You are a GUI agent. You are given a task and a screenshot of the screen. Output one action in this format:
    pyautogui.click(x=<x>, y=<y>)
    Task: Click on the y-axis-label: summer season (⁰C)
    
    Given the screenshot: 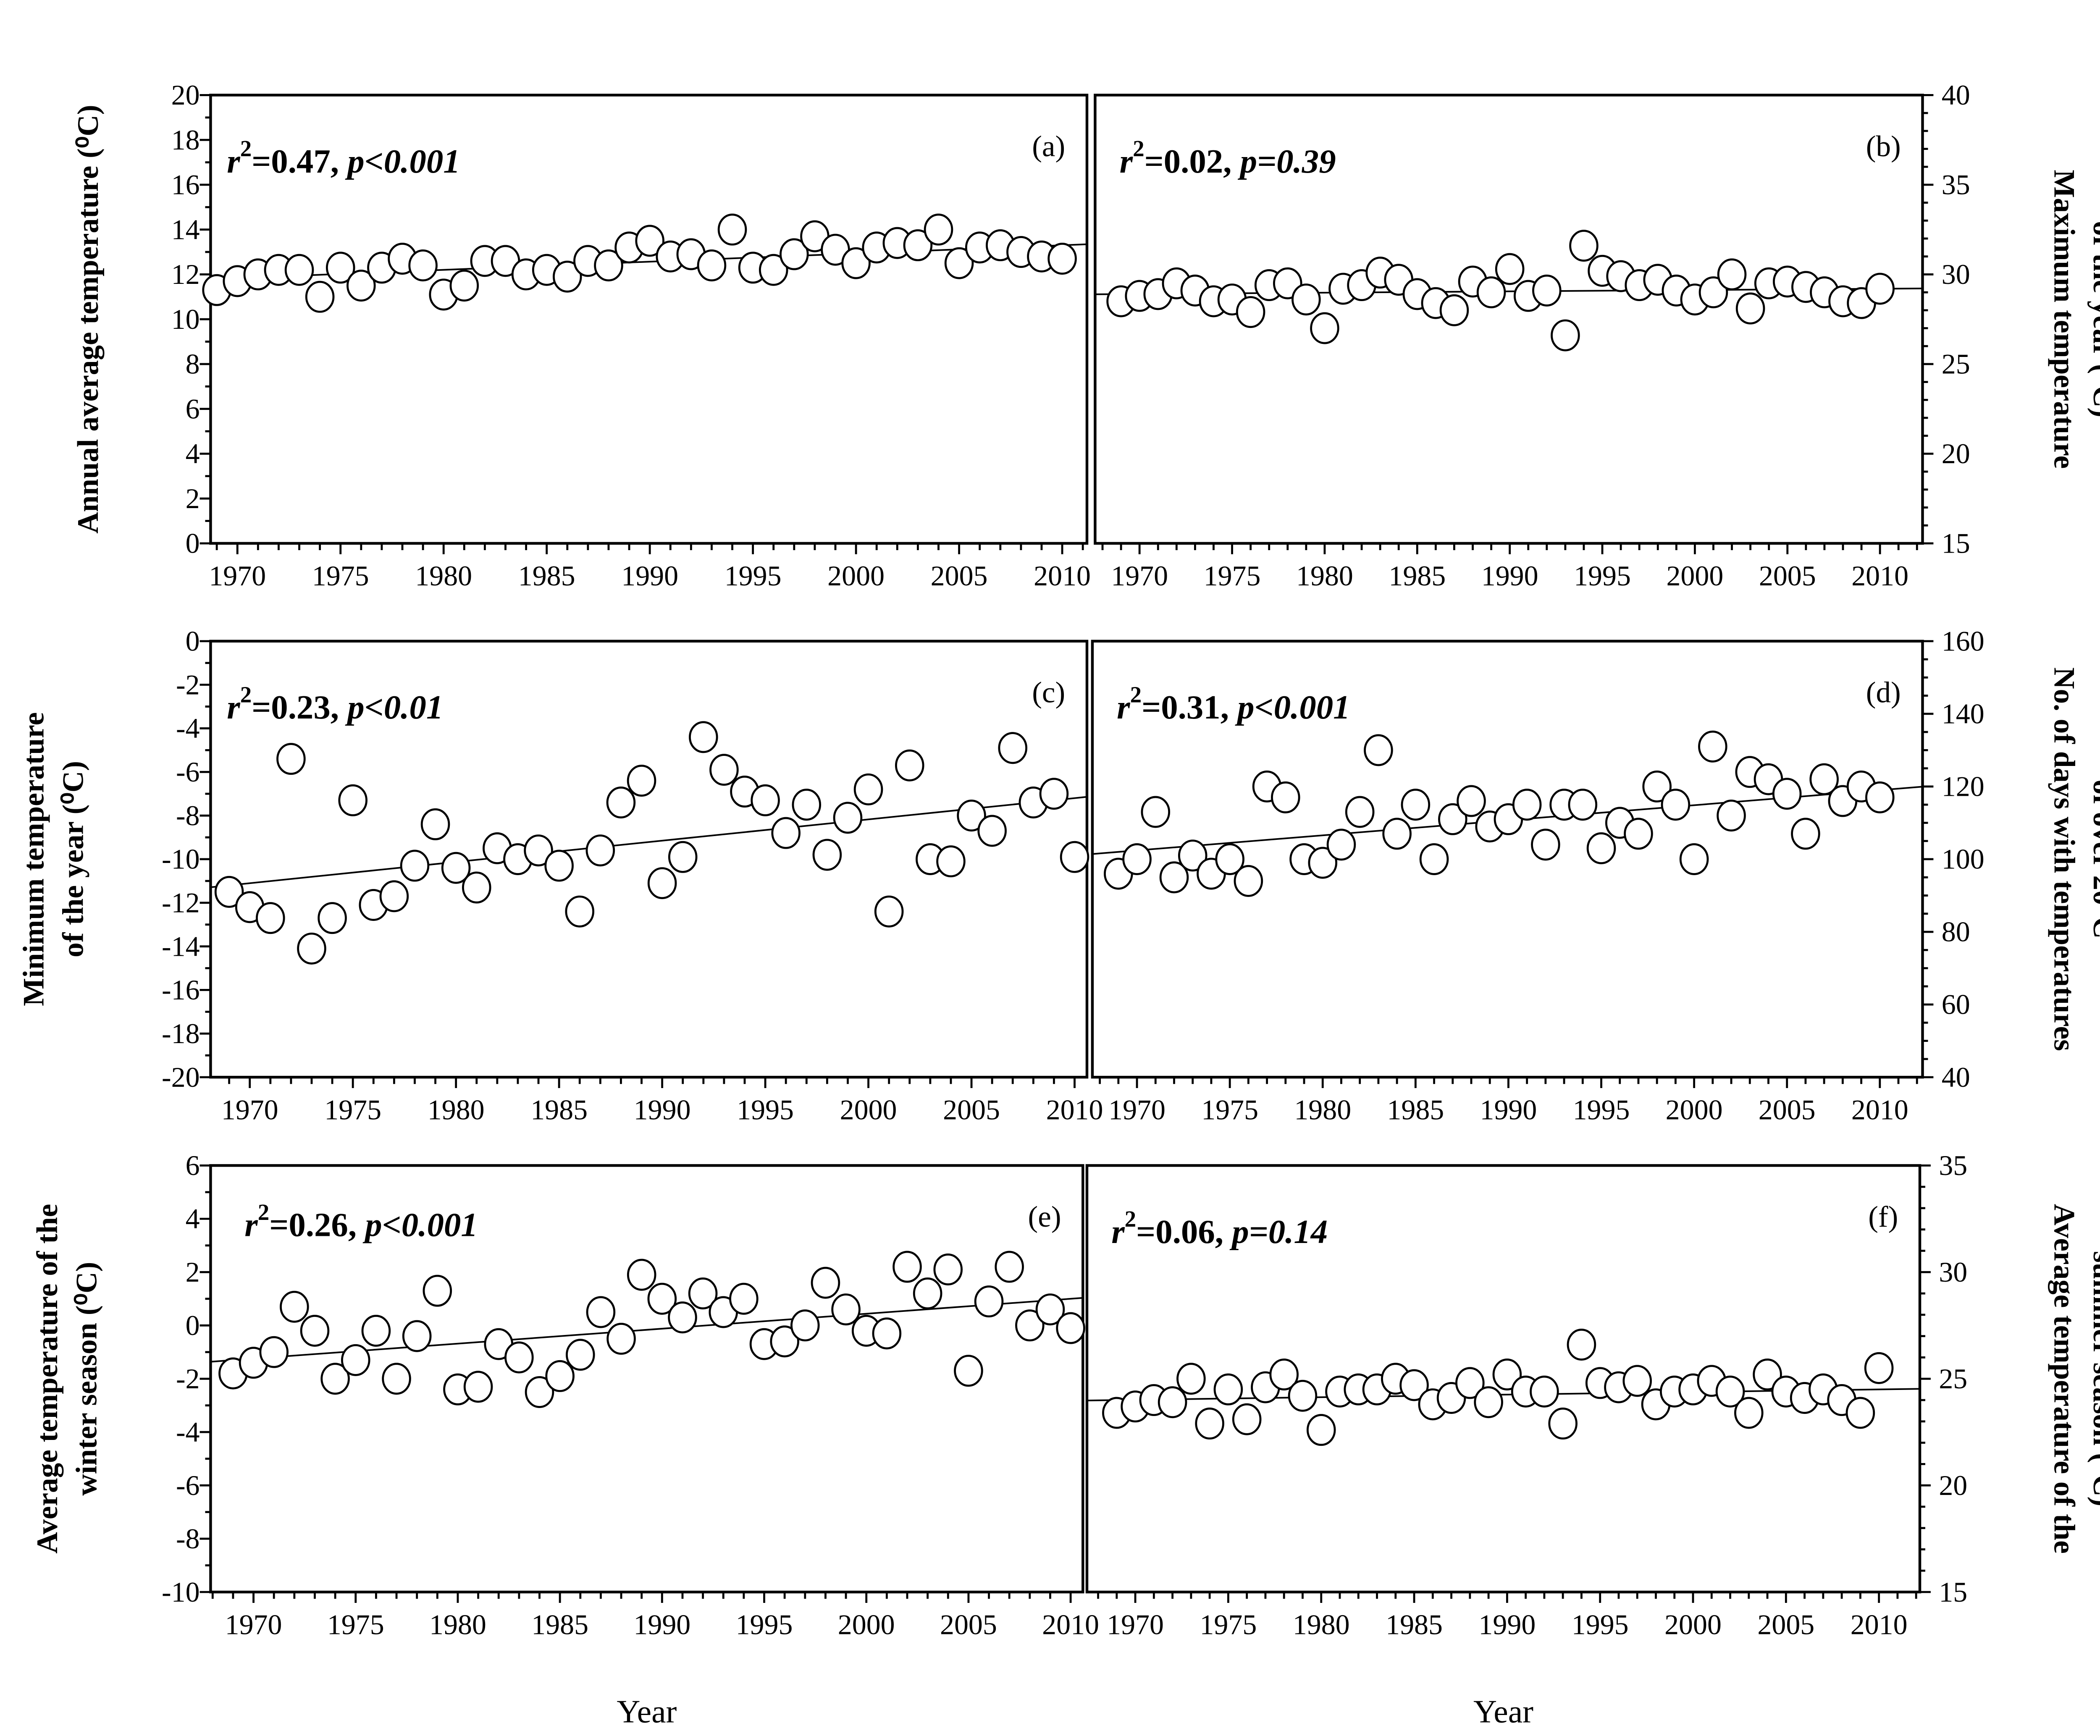 What is the action you would take?
    pyautogui.click(x=2093, y=1378)
    